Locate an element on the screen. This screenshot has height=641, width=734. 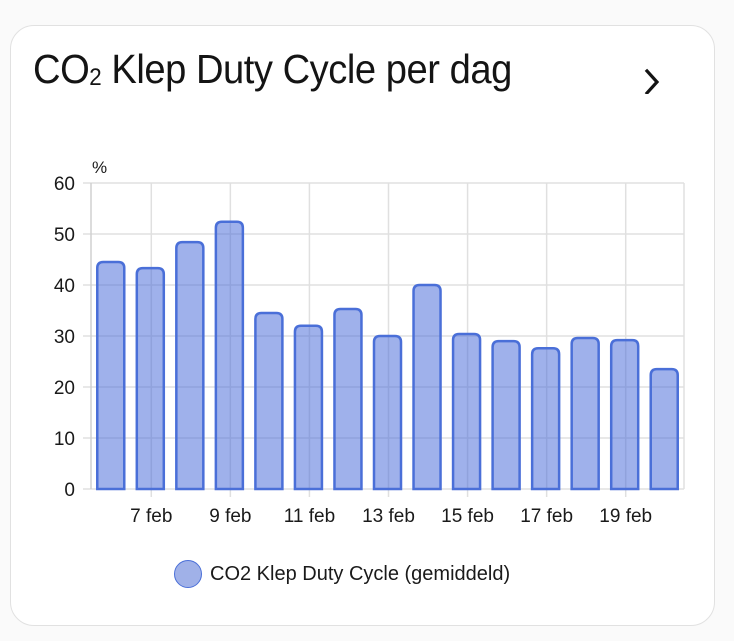
y-tick-label: 50 is located at coordinates (64, 235).